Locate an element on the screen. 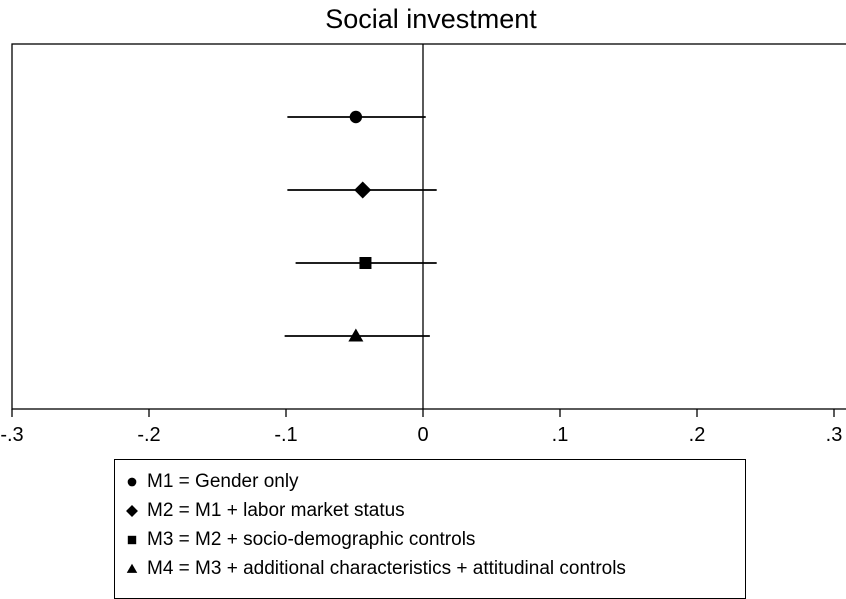 Image resolution: width=846 pixels, height=599 pixels. legend-item: M3 = M2 + socio-demographic controls is located at coordinates (299, 540).